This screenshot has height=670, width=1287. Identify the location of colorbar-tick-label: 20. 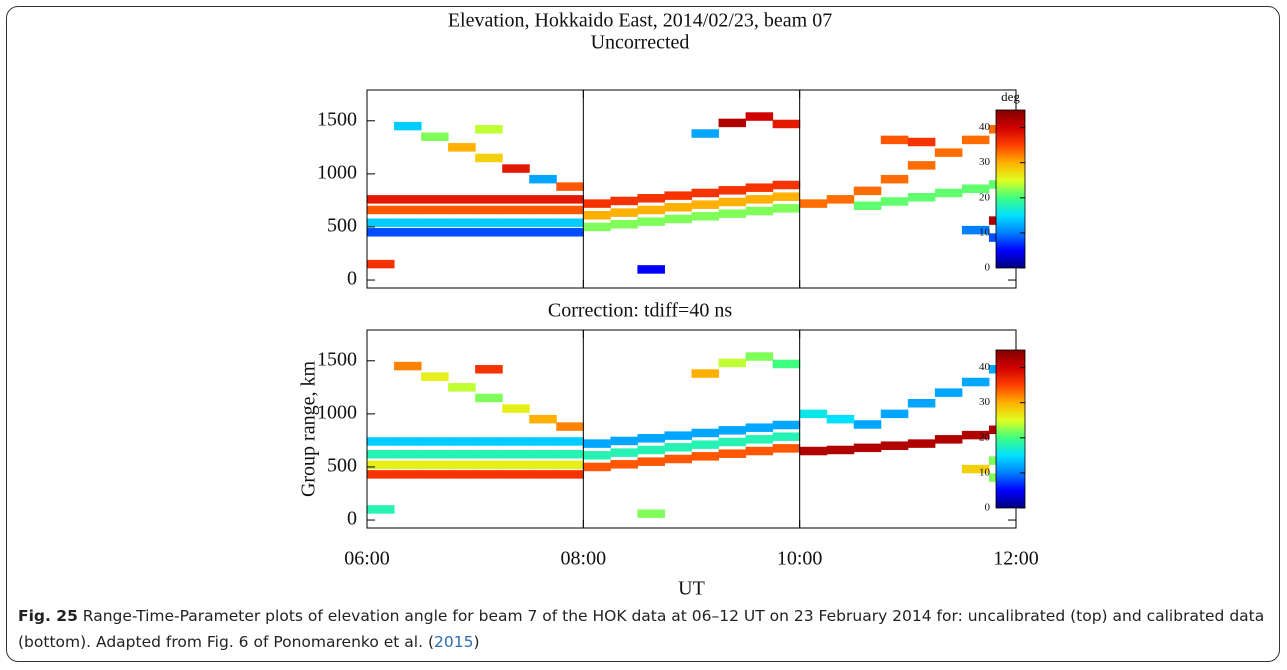
(985, 197).